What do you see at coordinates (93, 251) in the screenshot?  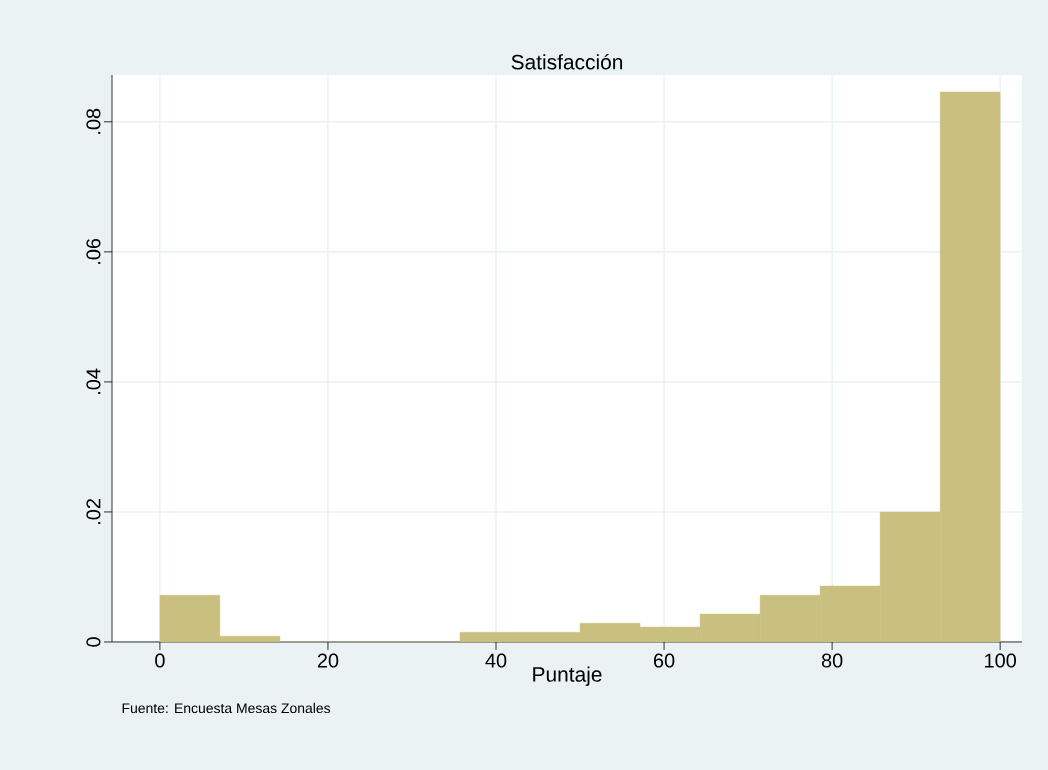 I see `y-tick-label: .06` at bounding box center [93, 251].